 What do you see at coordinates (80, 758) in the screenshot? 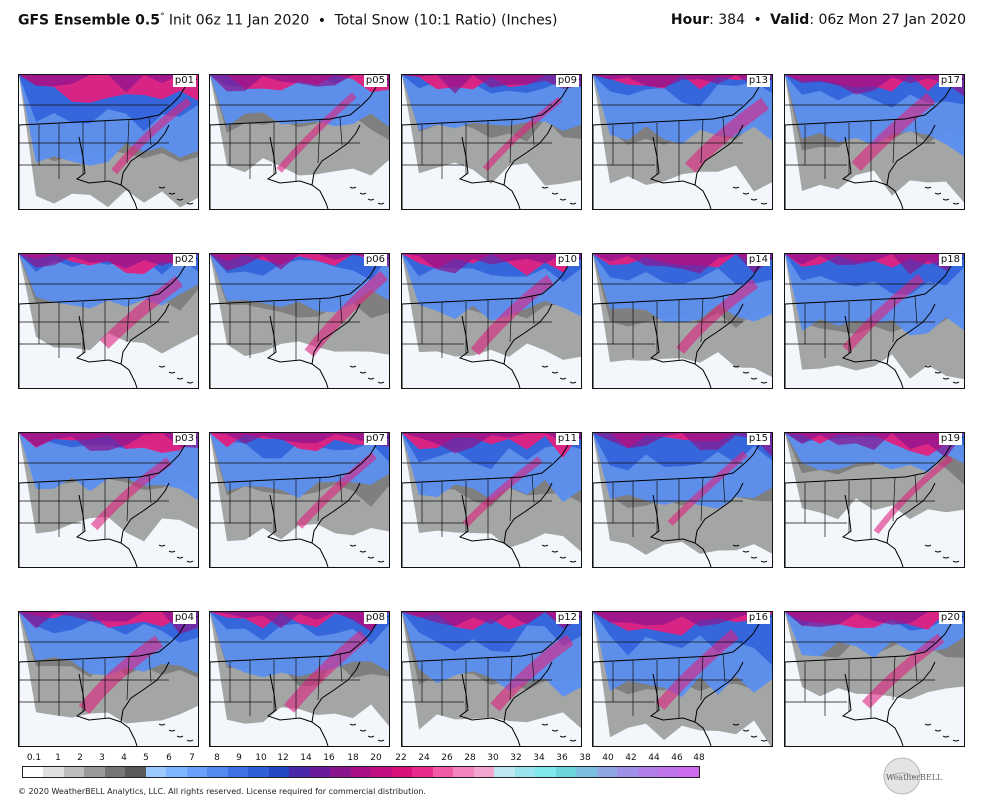
I see `colorbar-tick-label: 2` at bounding box center [80, 758].